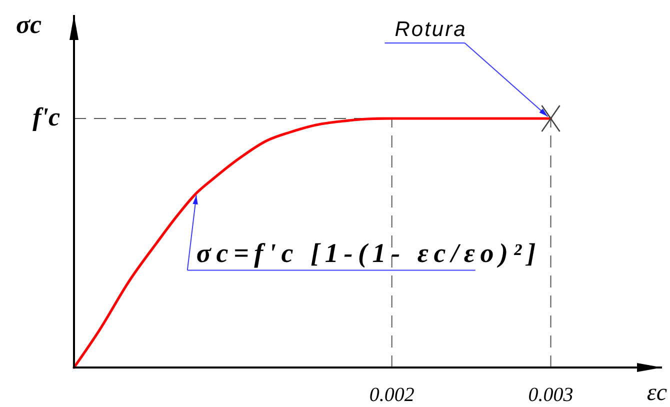 The height and width of the screenshot is (407, 670). Describe the element at coordinates (430, 29) in the screenshot. I see `annotation: Rotura` at that location.